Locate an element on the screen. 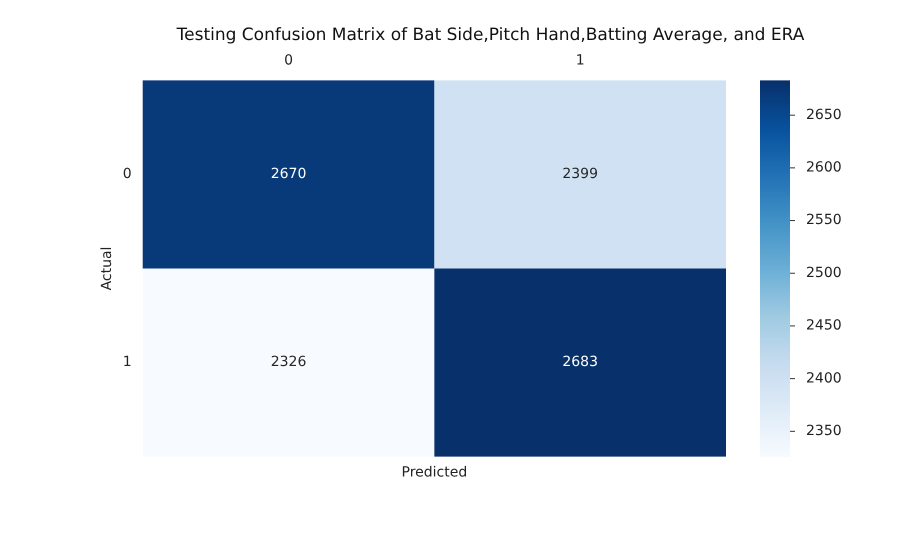 The image size is (906, 537). data-label: 2683 is located at coordinates (580, 362).